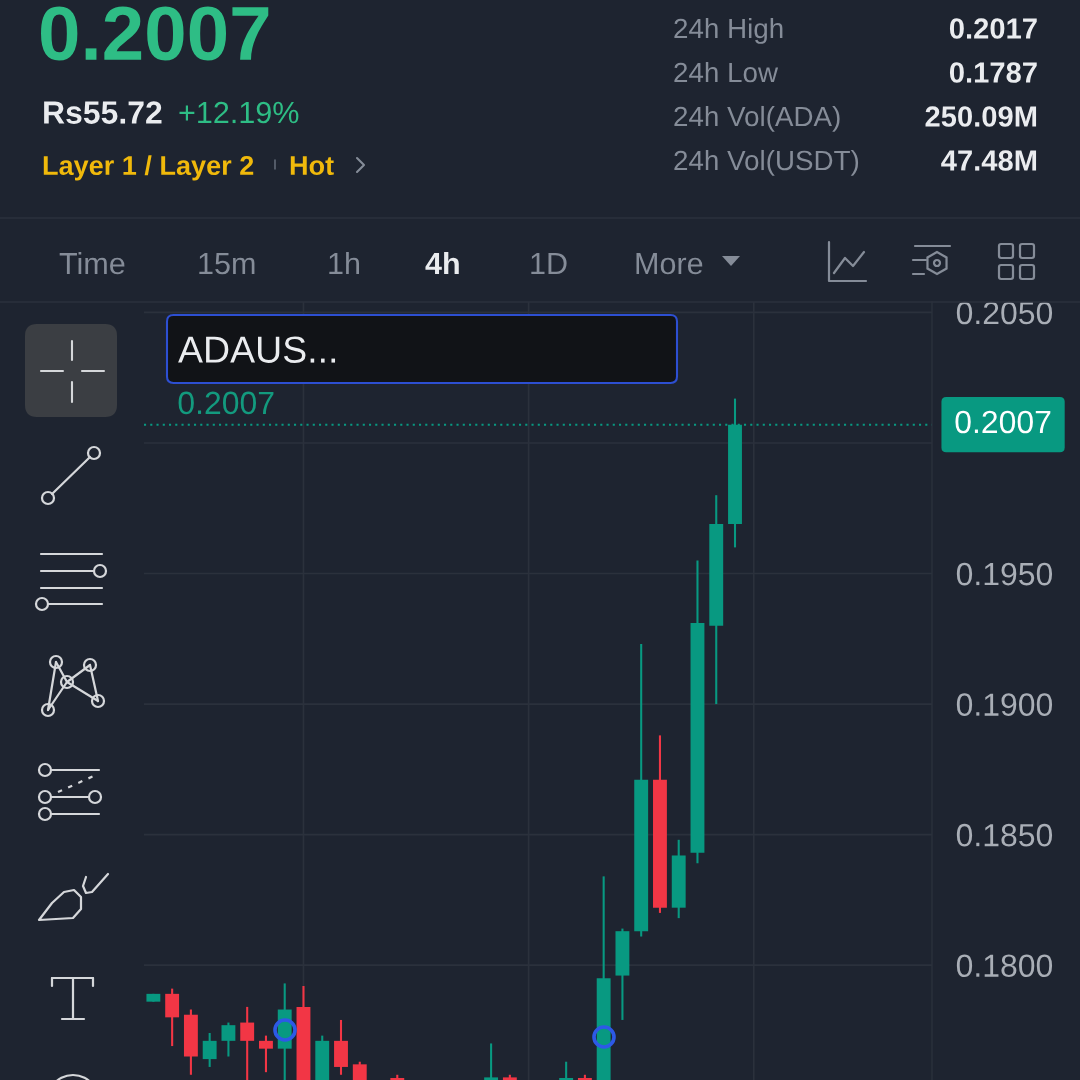 The image size is (1080, 1080). Describe the element at coordinates (766, 162) in the screenshot. I see `text: 24h Vol(USDT)` at that location.